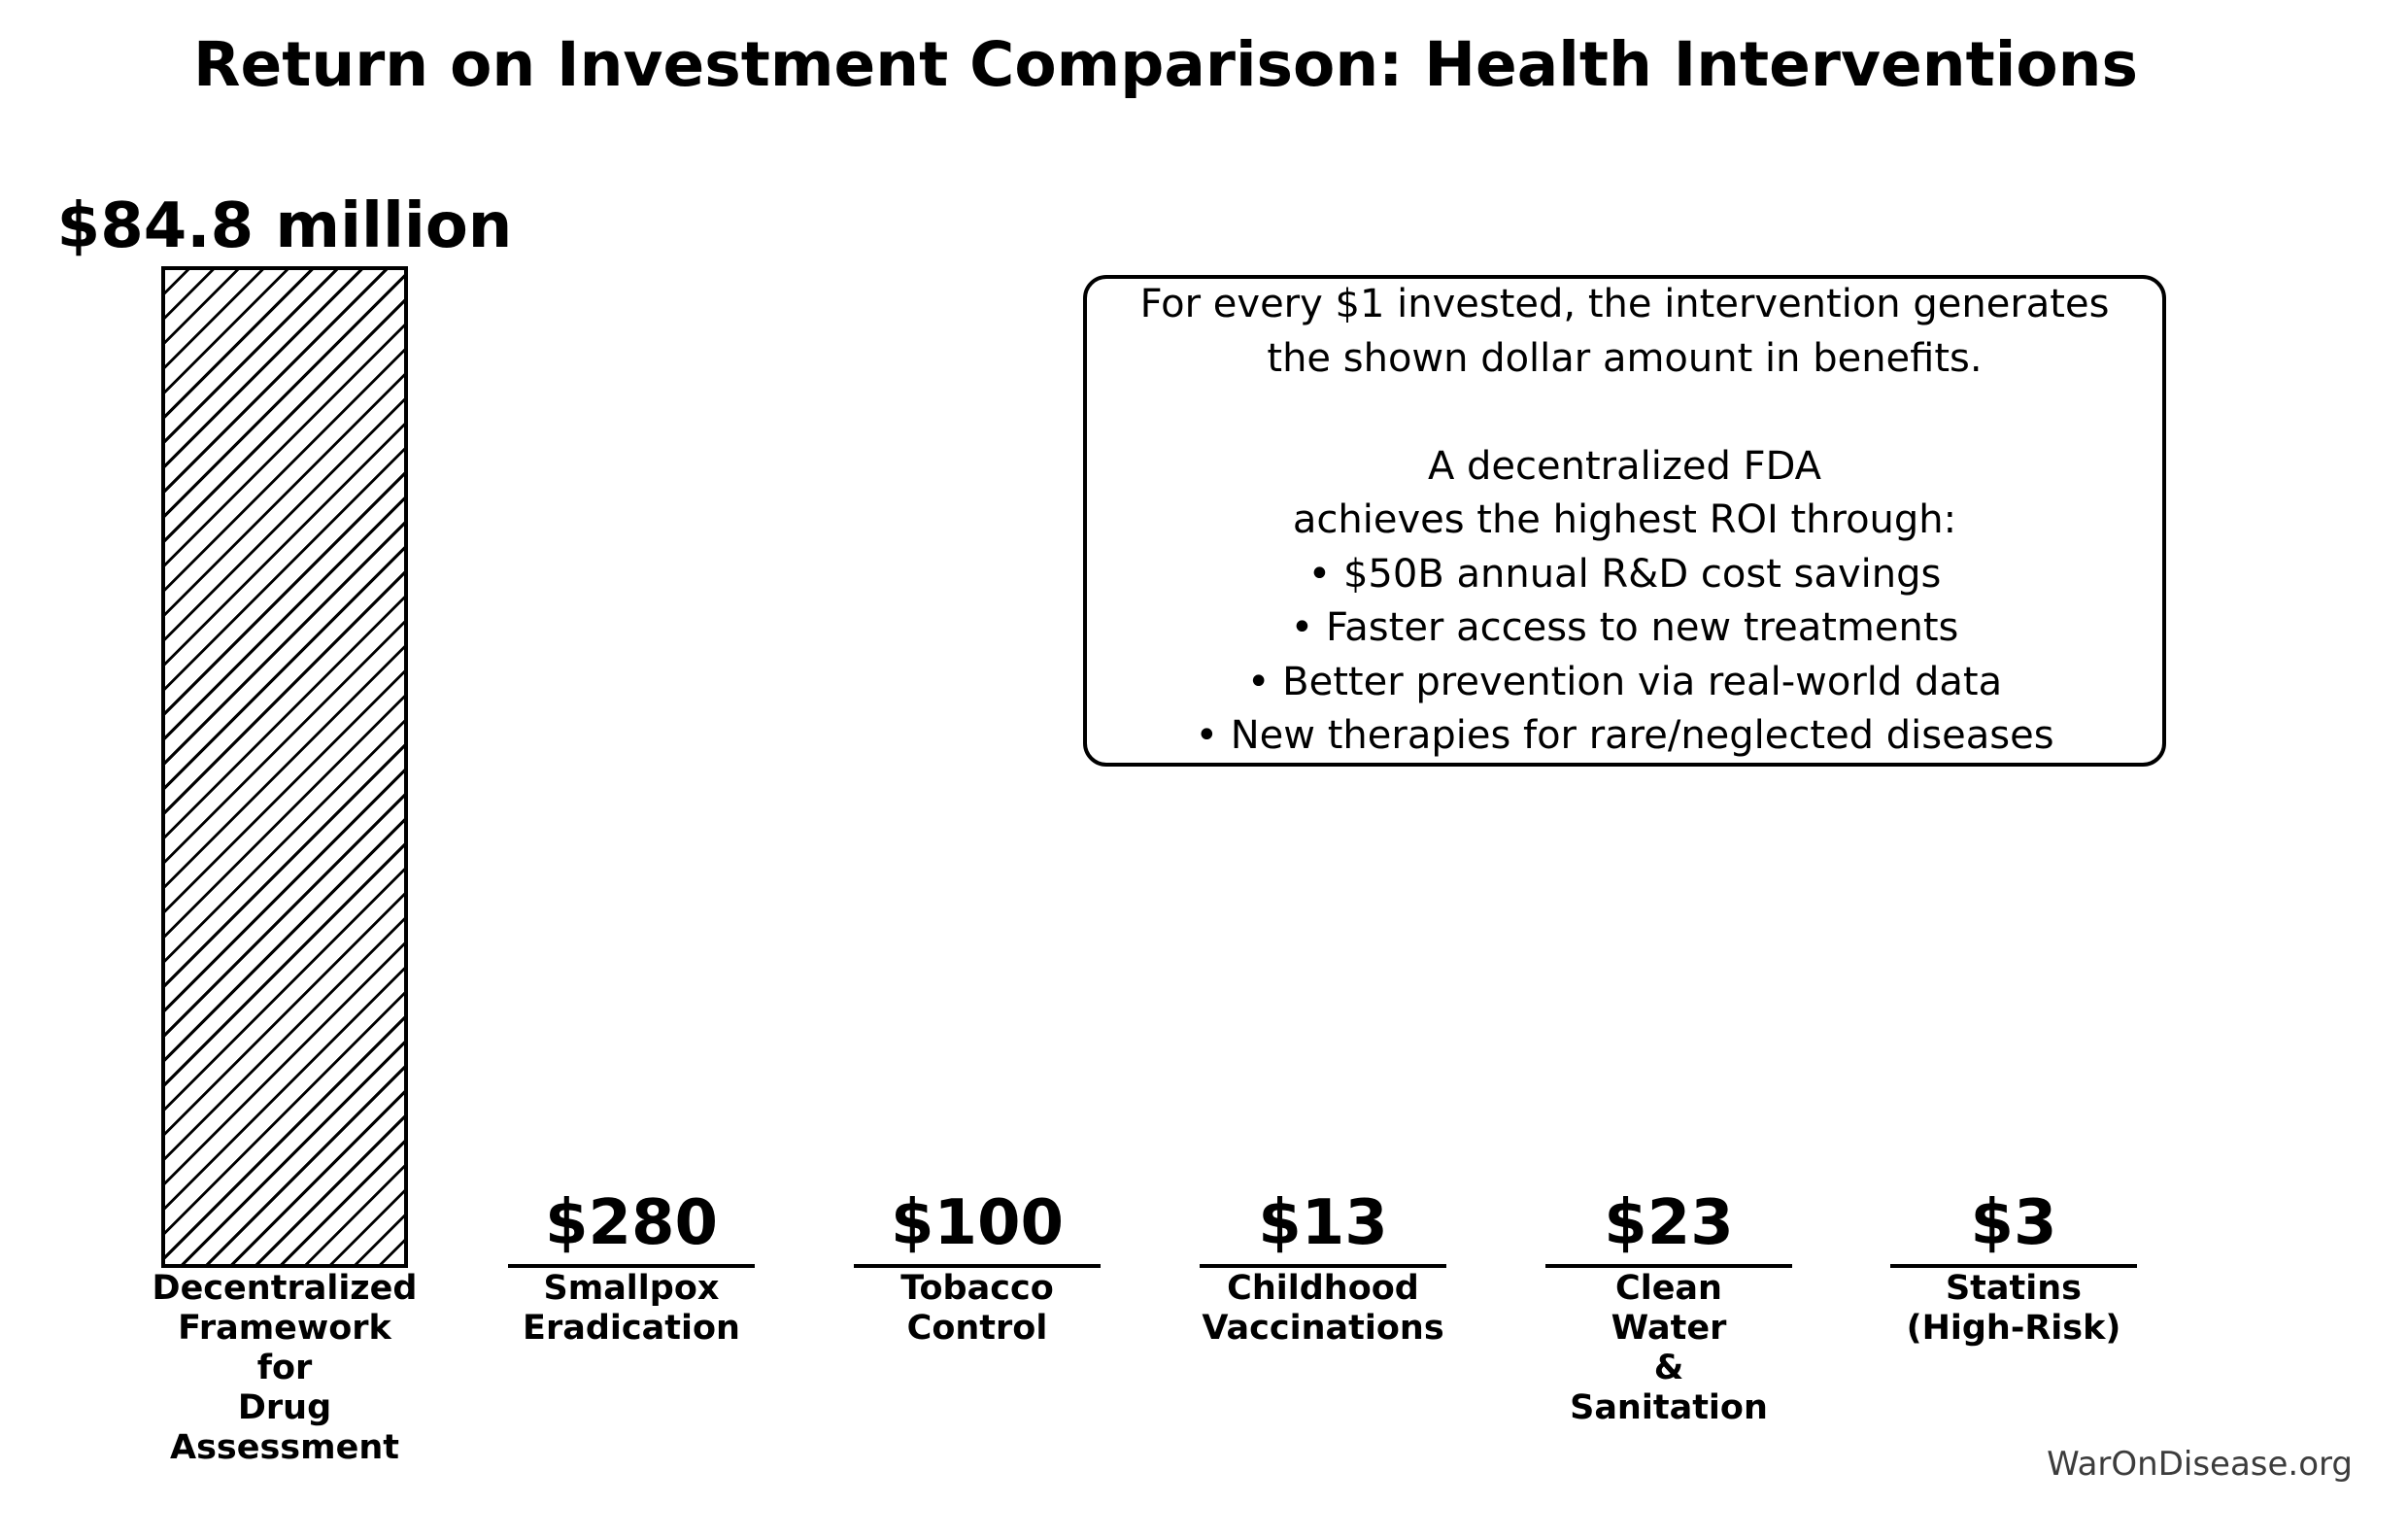 The image size is (2408, 1539). I want to click on bar-value-label-clean-water-sanitation: $23, so click(1669, 1223).